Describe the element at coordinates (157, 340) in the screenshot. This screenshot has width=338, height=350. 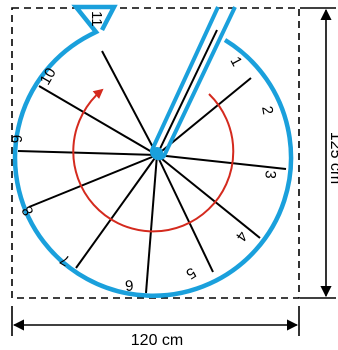
I see `width-label: 120 cm` at that location.